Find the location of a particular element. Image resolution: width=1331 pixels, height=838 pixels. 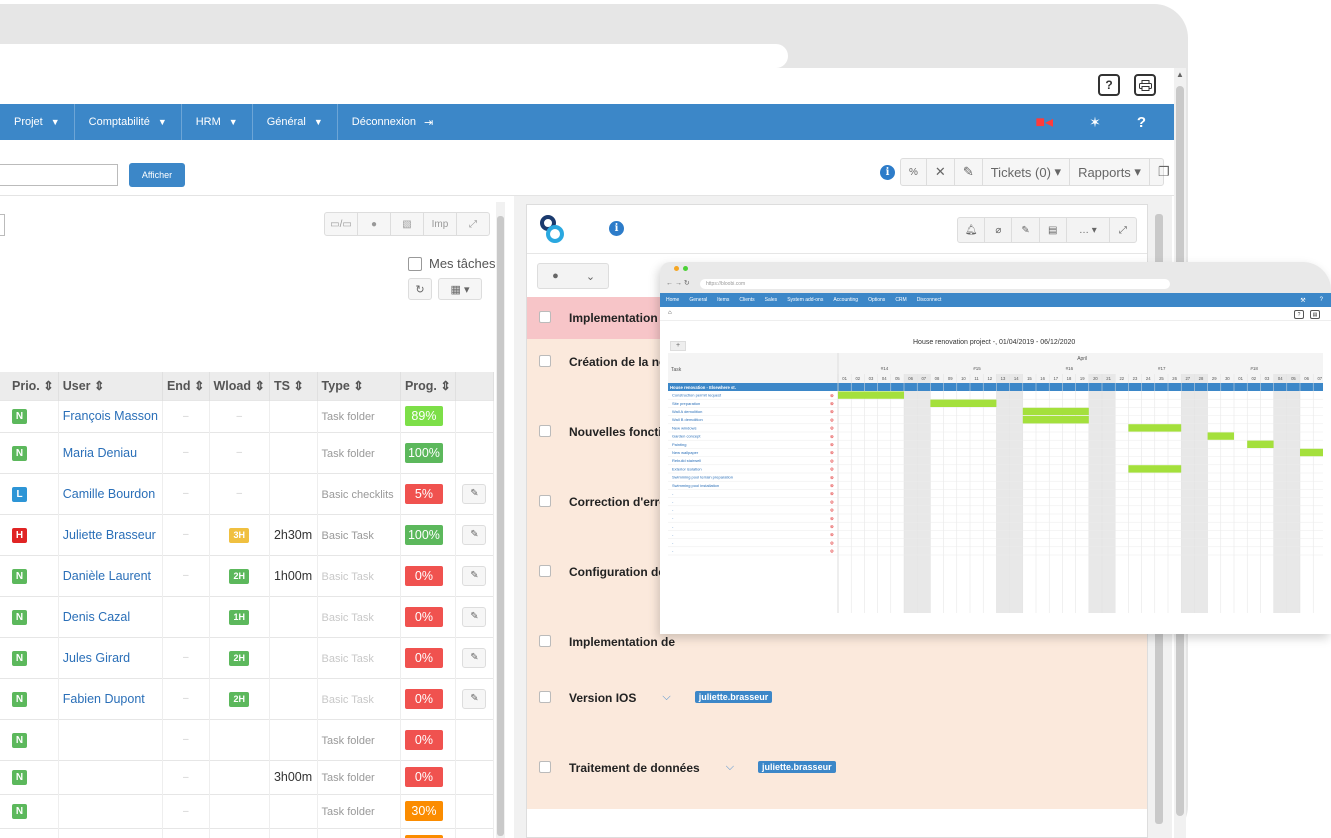

search-input is located at coordinates (59, 175).